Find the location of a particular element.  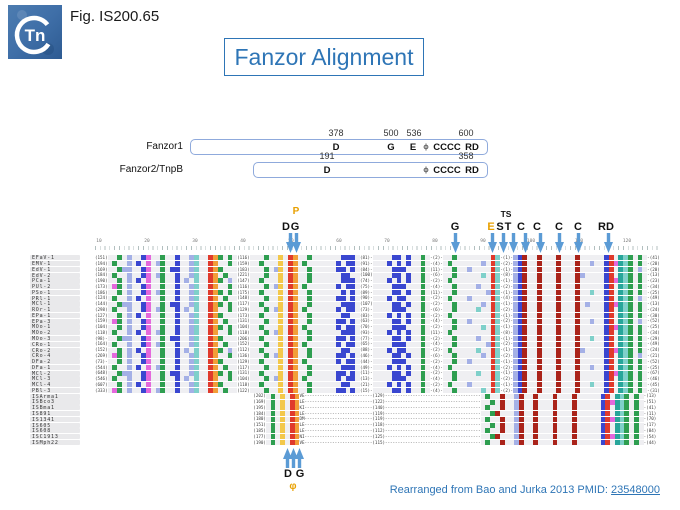

sequence-name: DFa-2 is located at coordinates (55, 362).